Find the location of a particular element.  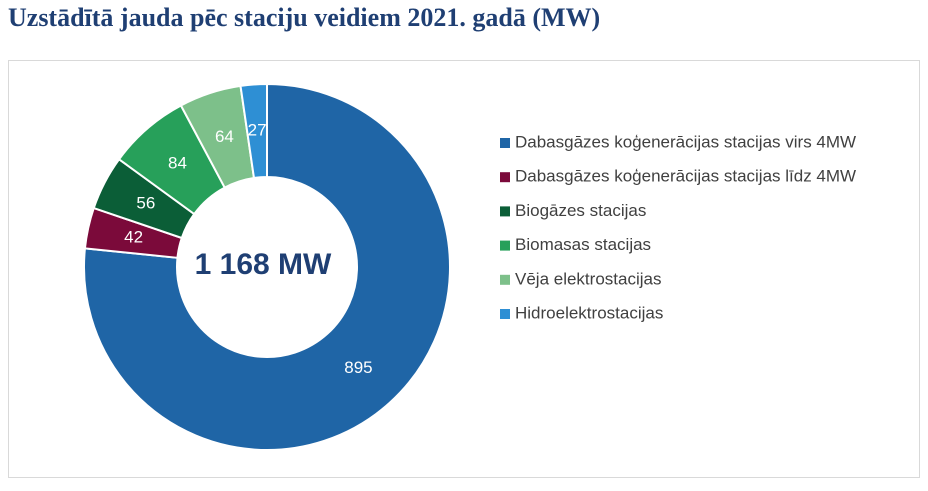

legend-label: Biogāzes stacijas is located at coordinates (580, 210).